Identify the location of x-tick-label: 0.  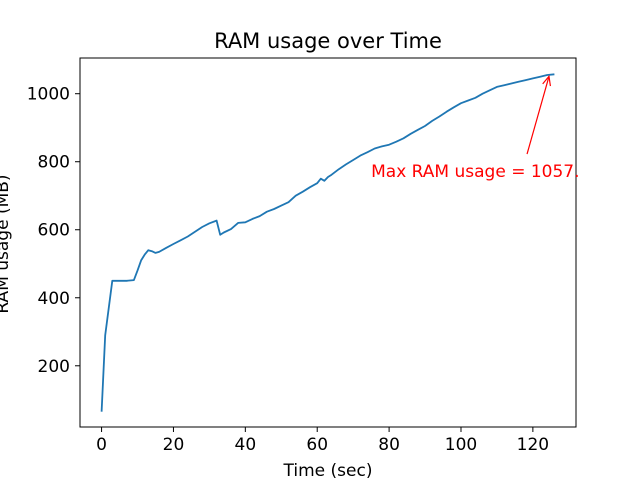
(101, 445).